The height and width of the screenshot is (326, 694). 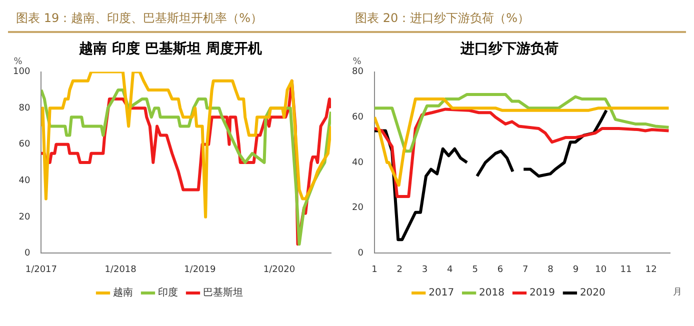 I want to click on x-tick-label: 4, so click(x=450, y=269).